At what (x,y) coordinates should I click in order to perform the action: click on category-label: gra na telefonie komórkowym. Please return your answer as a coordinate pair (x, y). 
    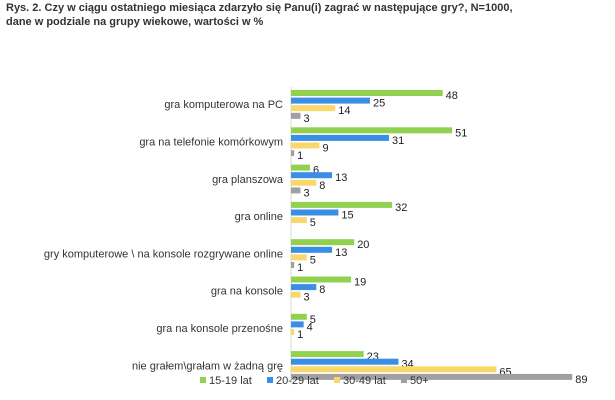
    Looking at the image, I should click on (211, 143).